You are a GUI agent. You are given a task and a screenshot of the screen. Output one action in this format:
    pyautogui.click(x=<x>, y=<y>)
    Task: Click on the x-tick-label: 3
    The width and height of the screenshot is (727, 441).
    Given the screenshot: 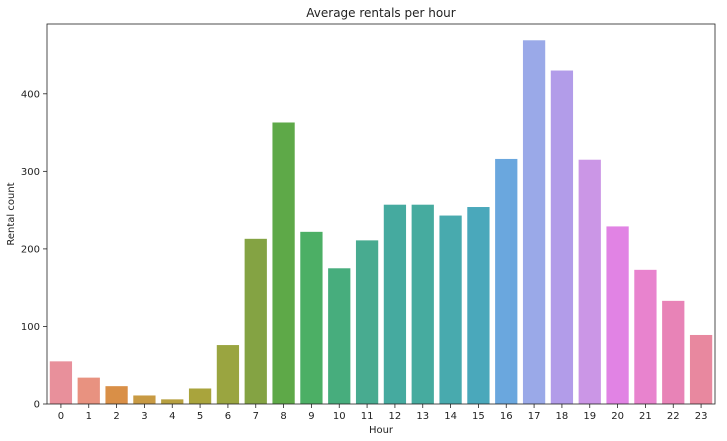 What is the action you would take?
    pyautogui.click(x=144, y=416)
    